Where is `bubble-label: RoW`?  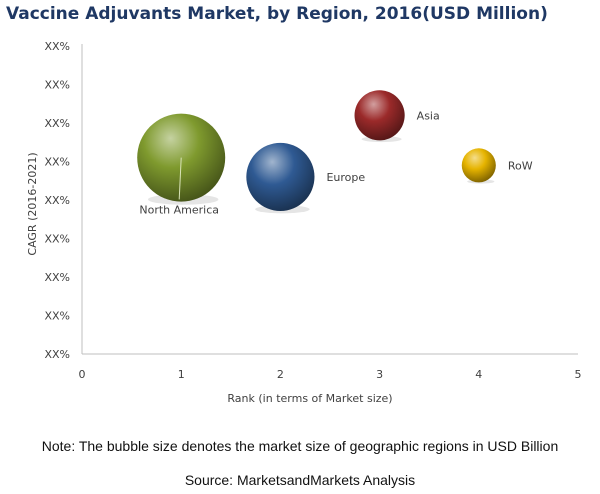 bubble-label: RoW is located at coordinates (520, 165).